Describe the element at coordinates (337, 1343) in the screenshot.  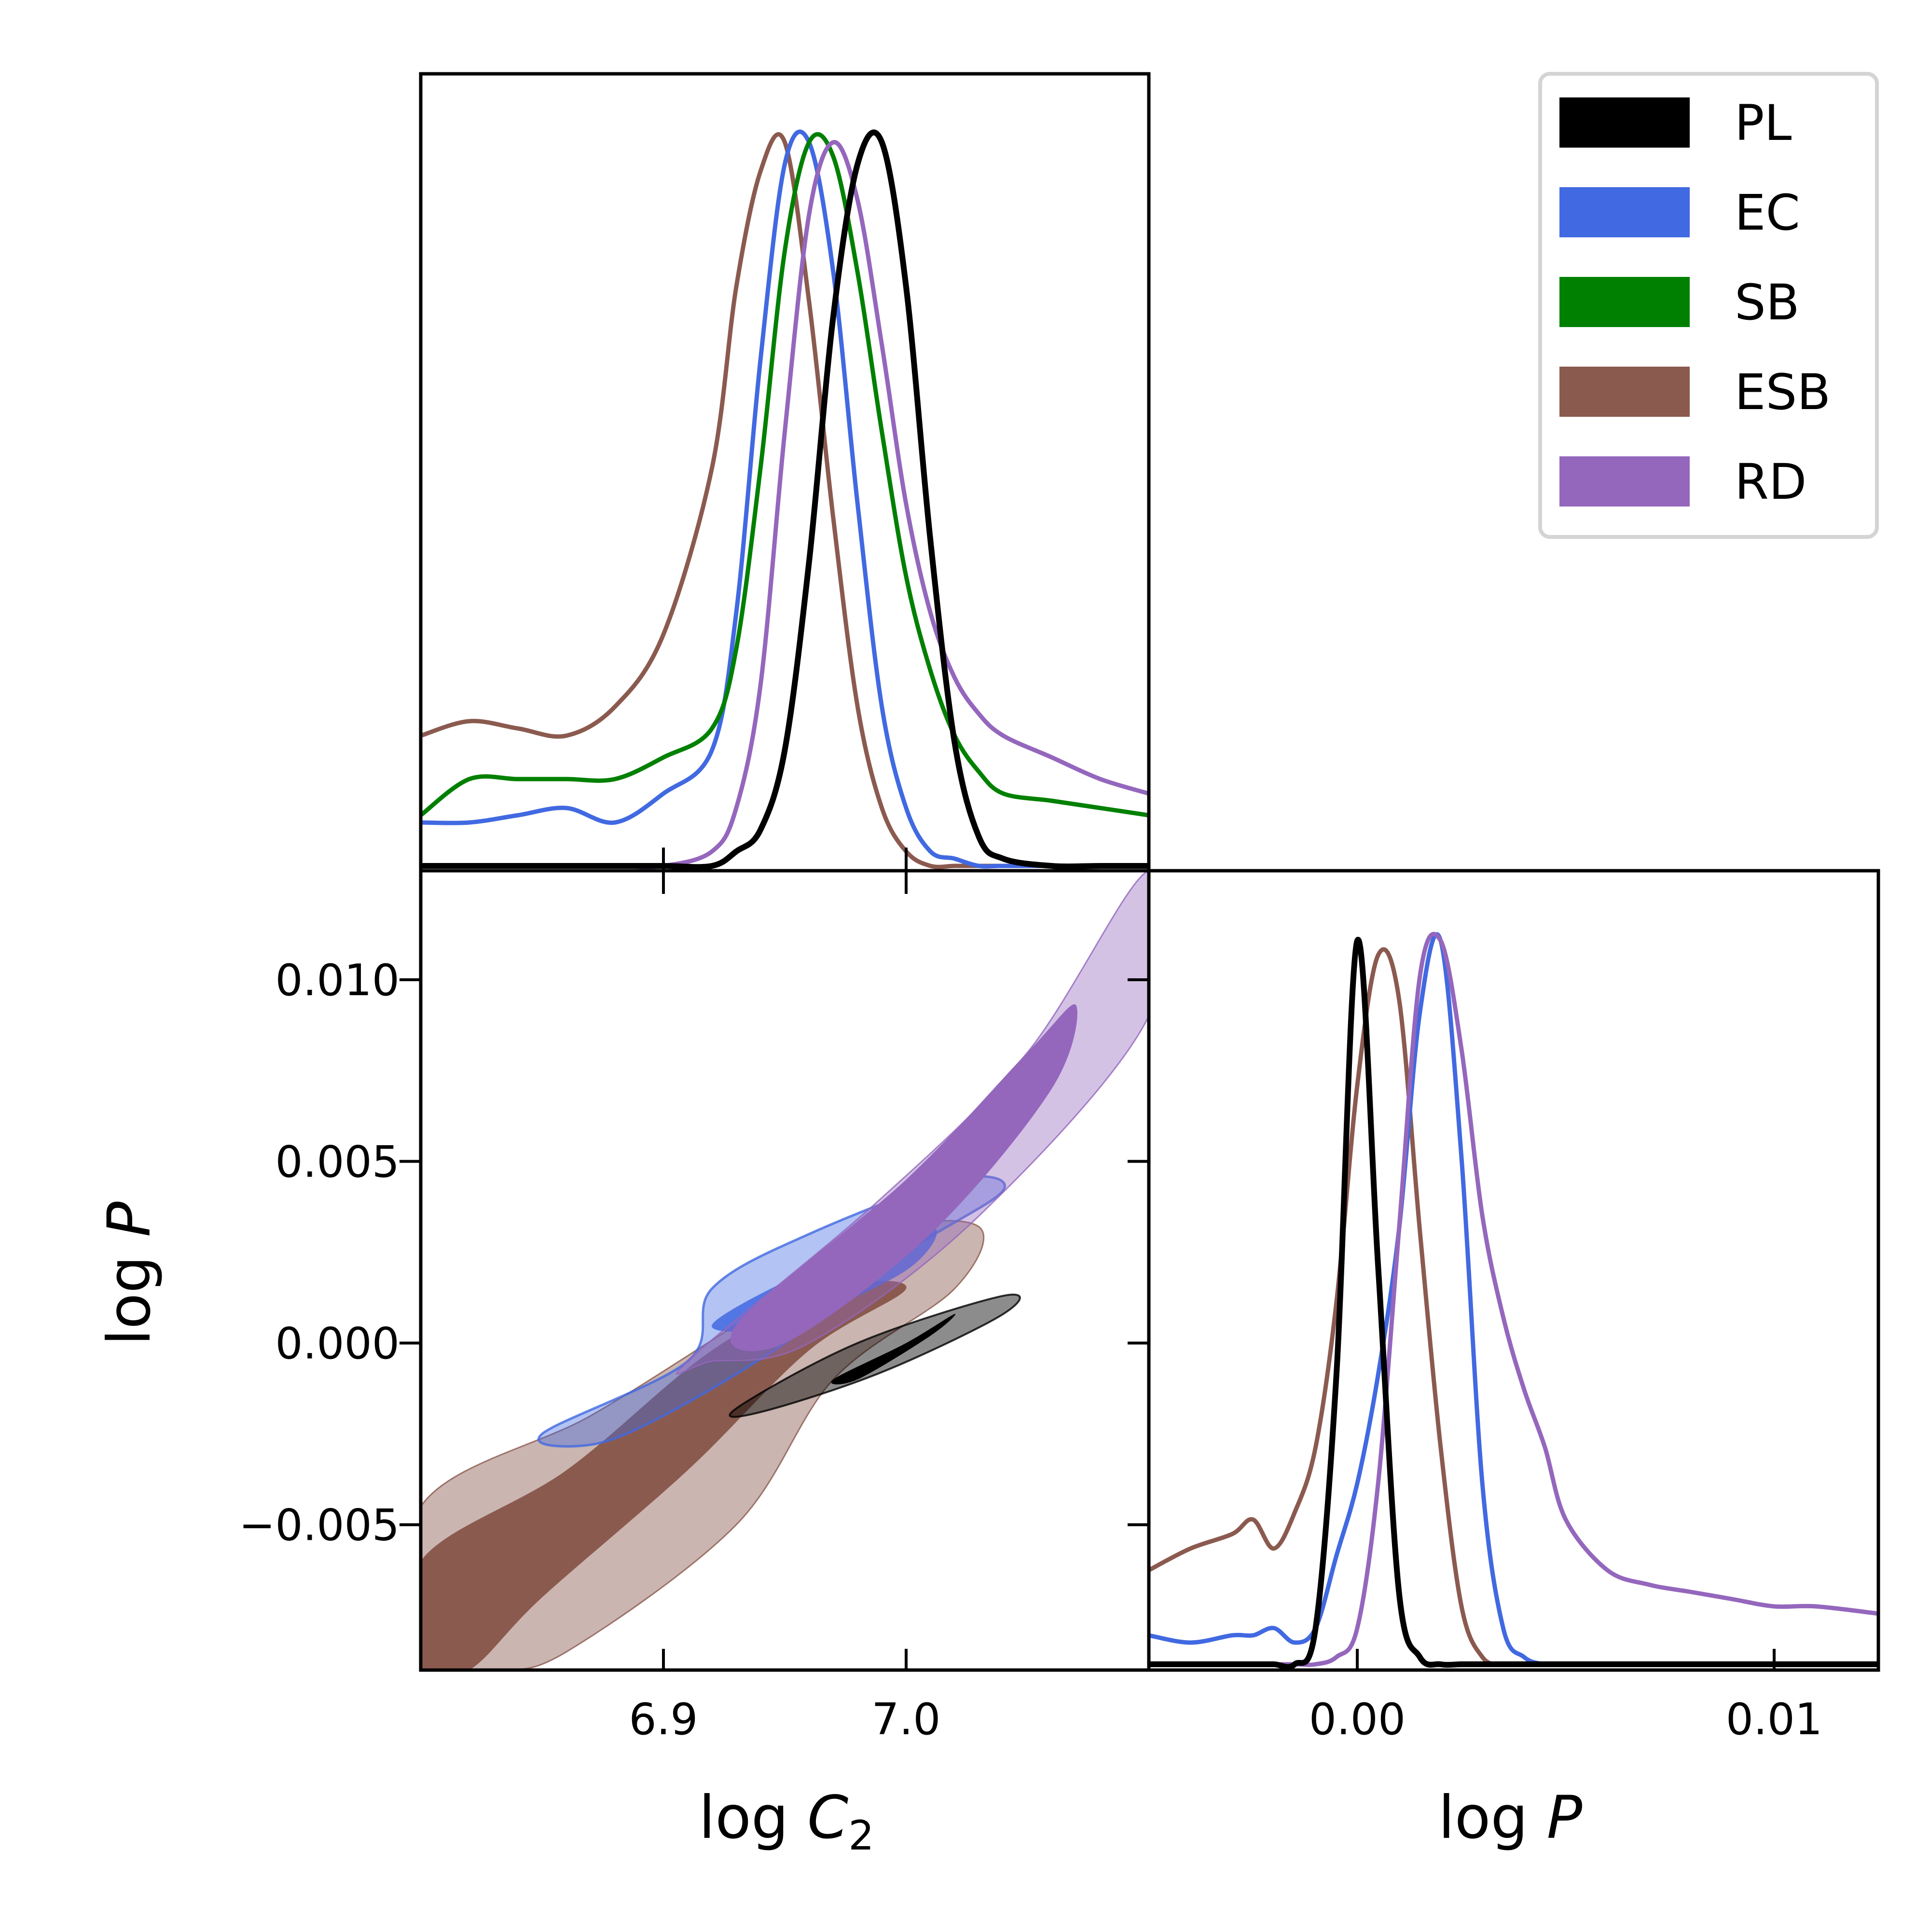
I see `y-tick-label-log-p: 0.000` at that location.